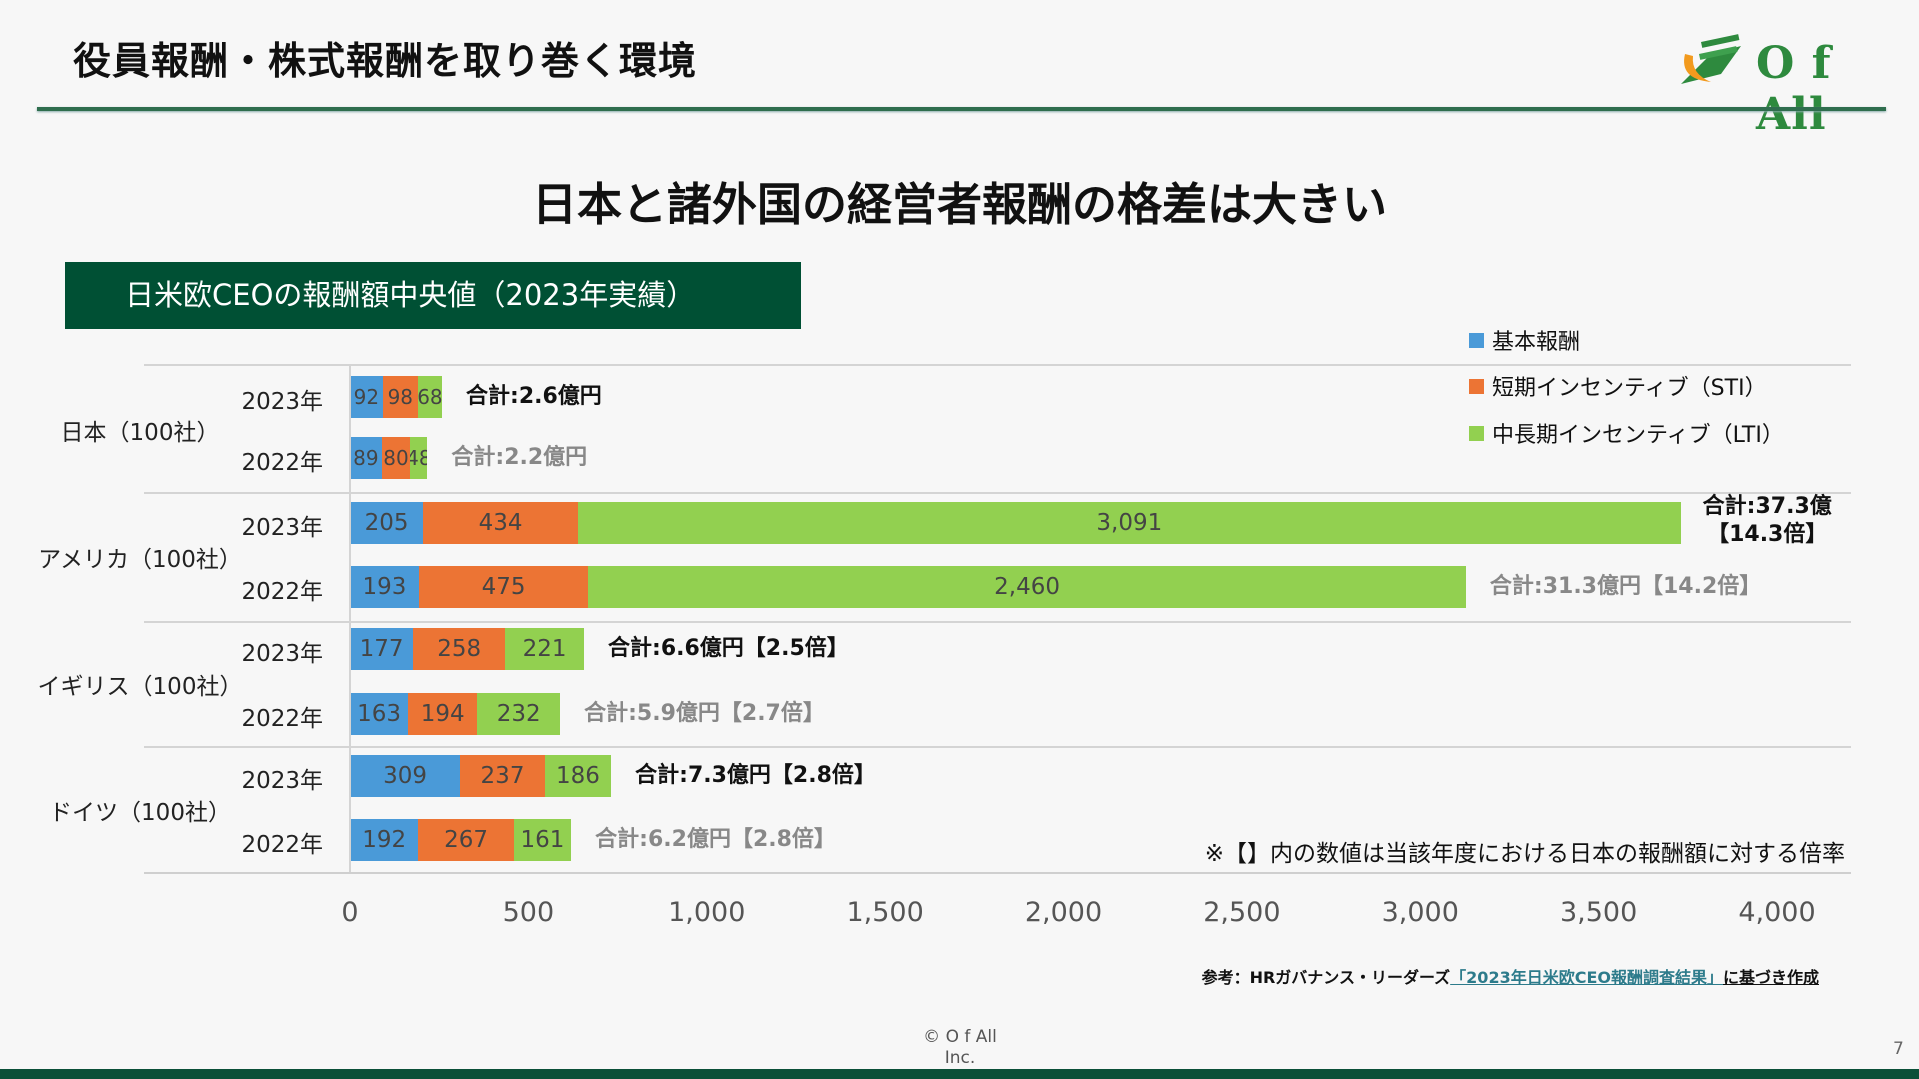 The width and height of the screenshot is (1919, 1079). I want to click on total-label: 合計:6.6億円【2.5倍】, so click(728, 648).